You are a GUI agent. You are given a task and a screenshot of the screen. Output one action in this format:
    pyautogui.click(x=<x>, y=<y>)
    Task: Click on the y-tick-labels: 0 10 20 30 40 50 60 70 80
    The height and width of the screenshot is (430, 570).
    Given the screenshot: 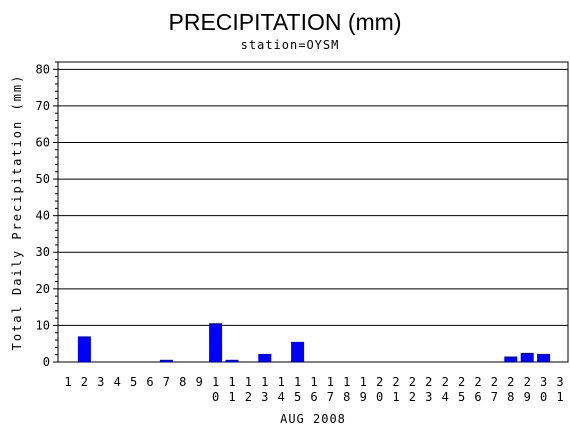 What is the action you would take?
    pyautogui.click(x=43, y=215)
    